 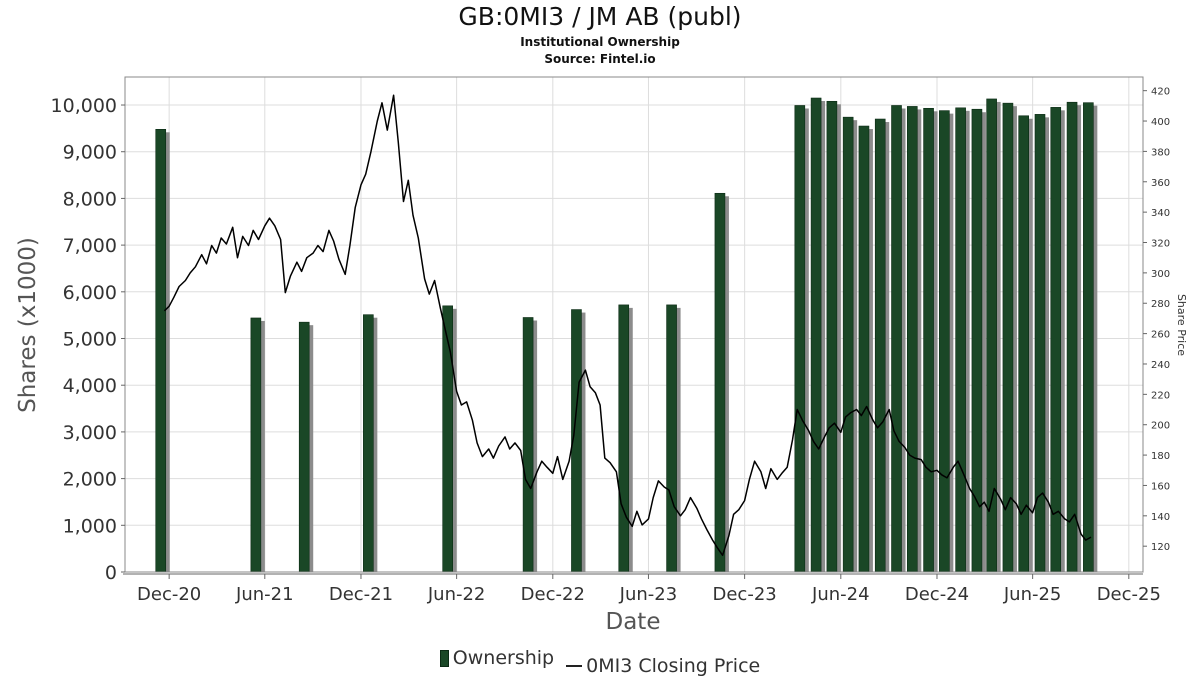 What do you see at coordinates (1160, 183) in the screenshot?
I see `y2-tick-label: 360` at bounding box center [1160, 183].